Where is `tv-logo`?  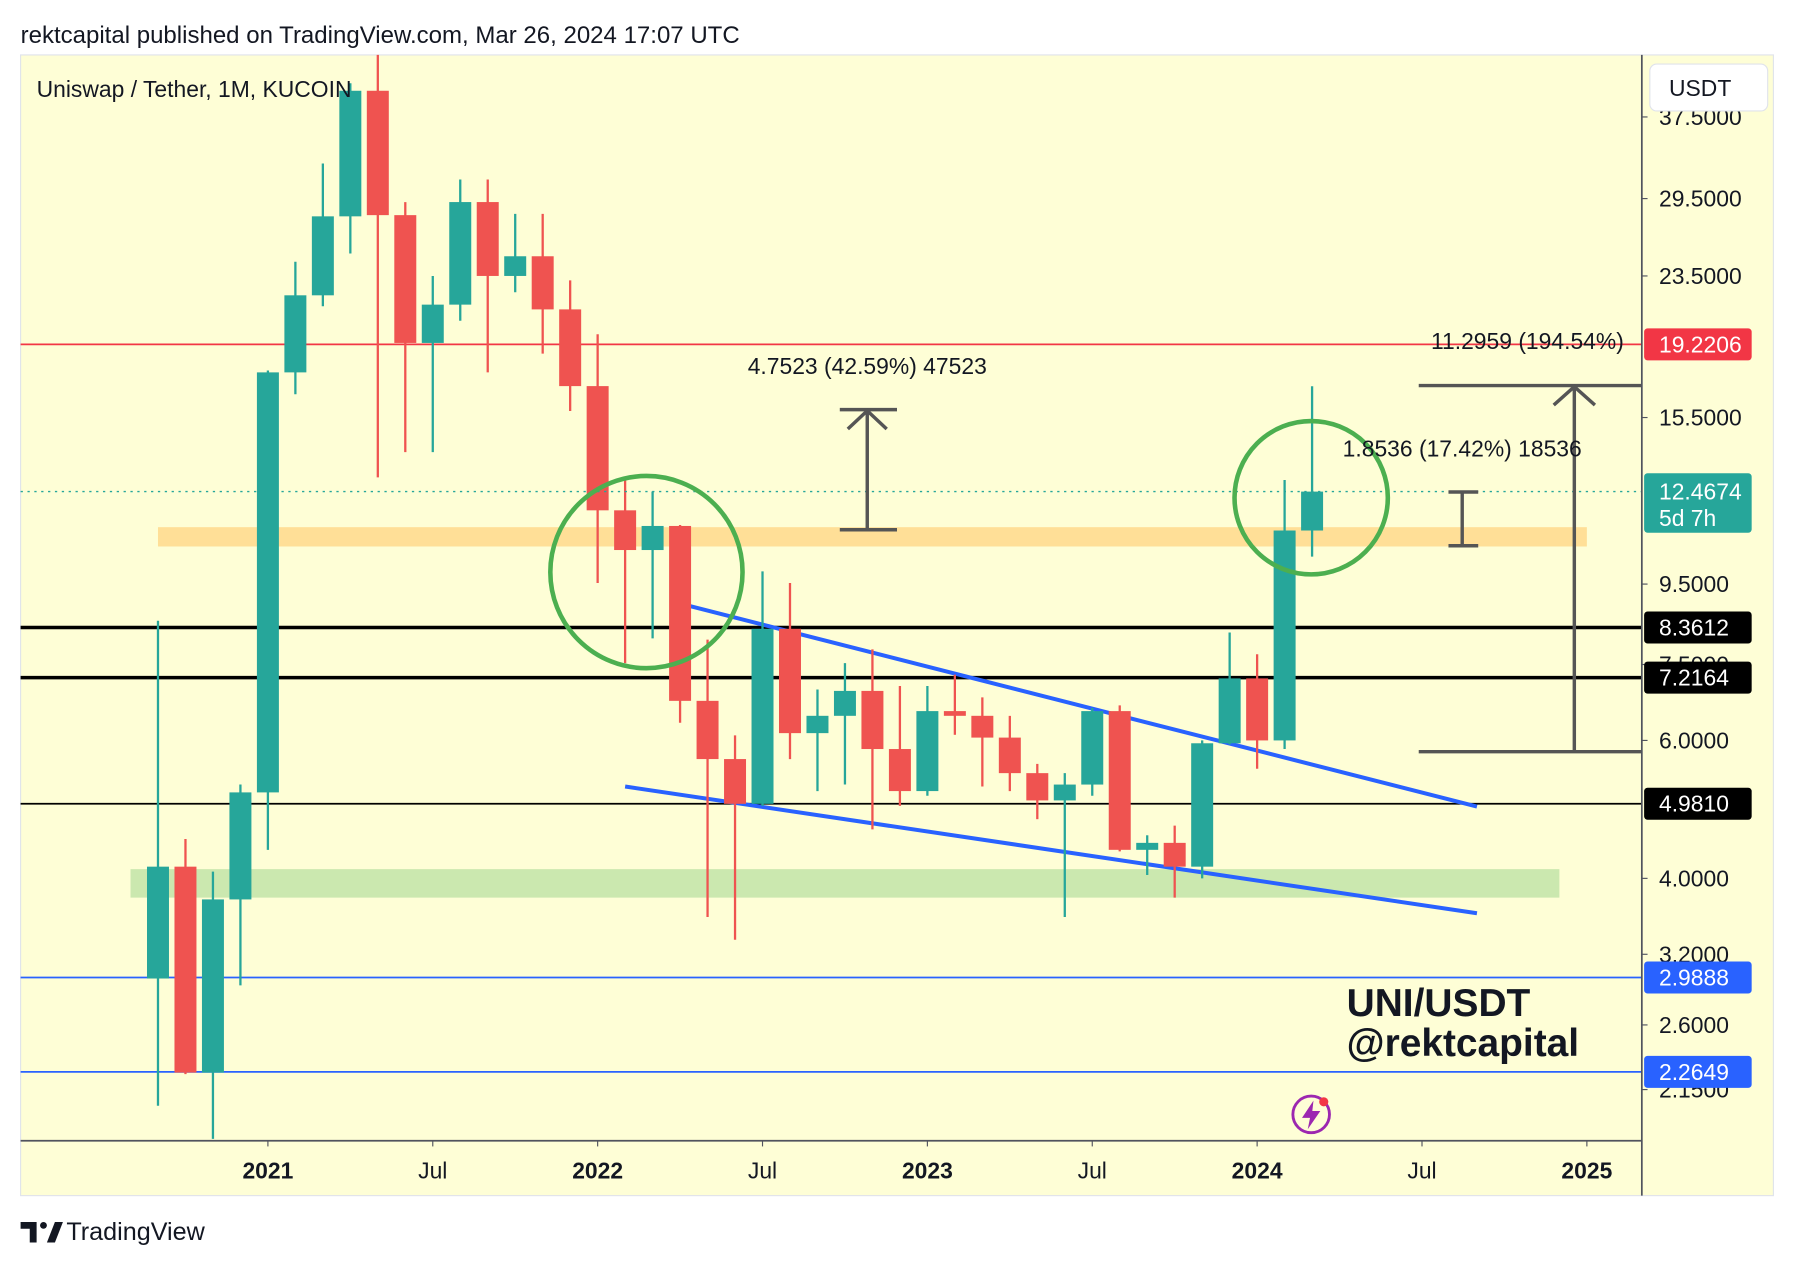 tv-logo is located at coordinates (41, 1232).